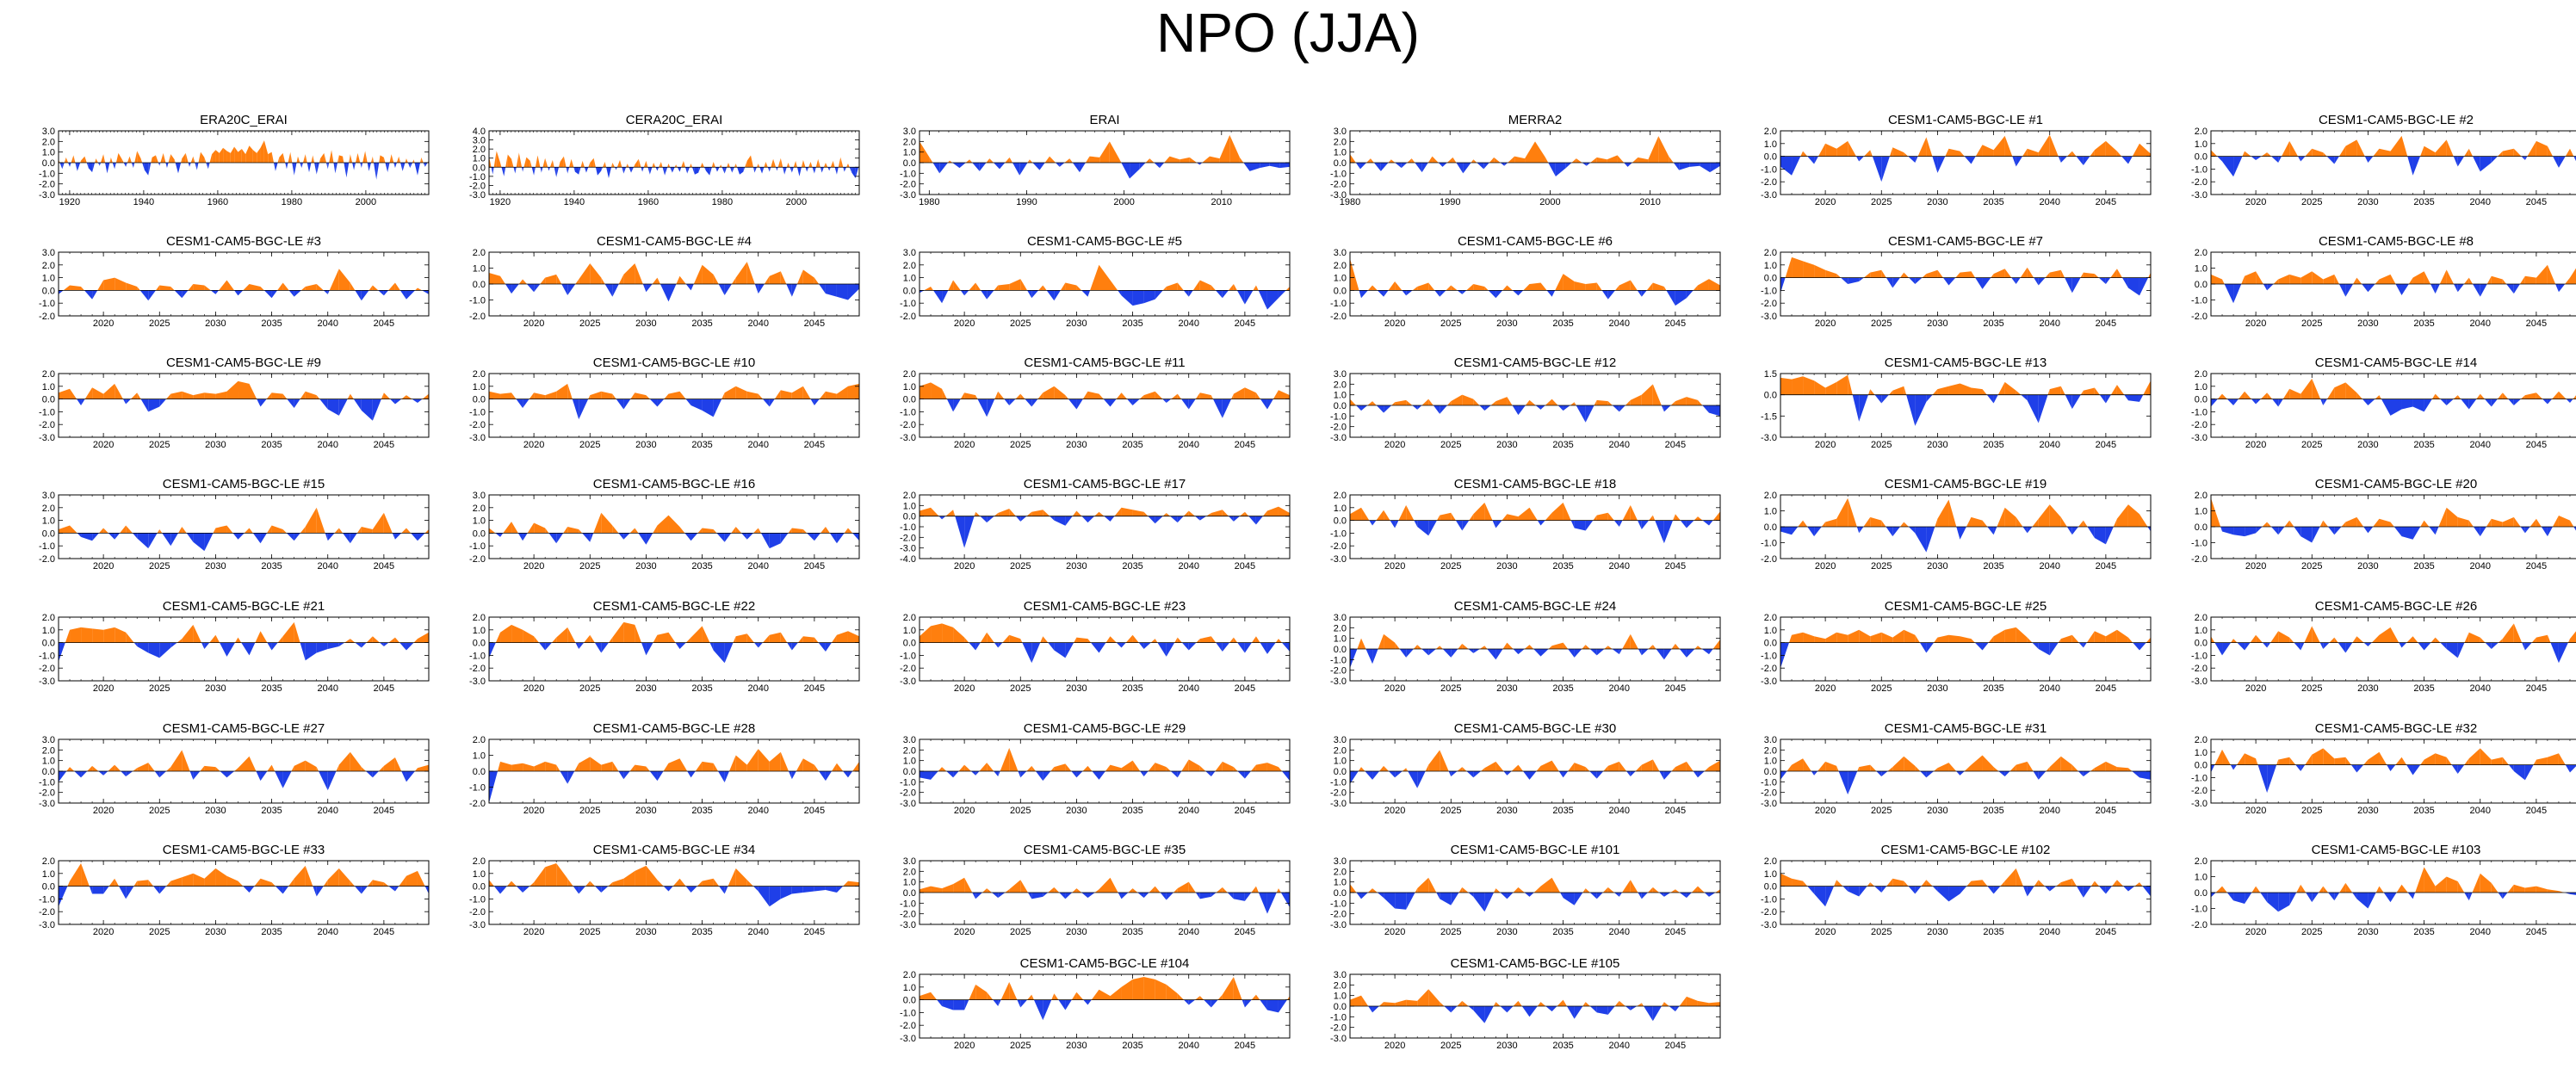 Image resolution: width=2576 pixels, height=1069 pixels. Describe the element at coordinates (49, 253) in the screenshot. I see `y-tick-label: 3.0` at that location.